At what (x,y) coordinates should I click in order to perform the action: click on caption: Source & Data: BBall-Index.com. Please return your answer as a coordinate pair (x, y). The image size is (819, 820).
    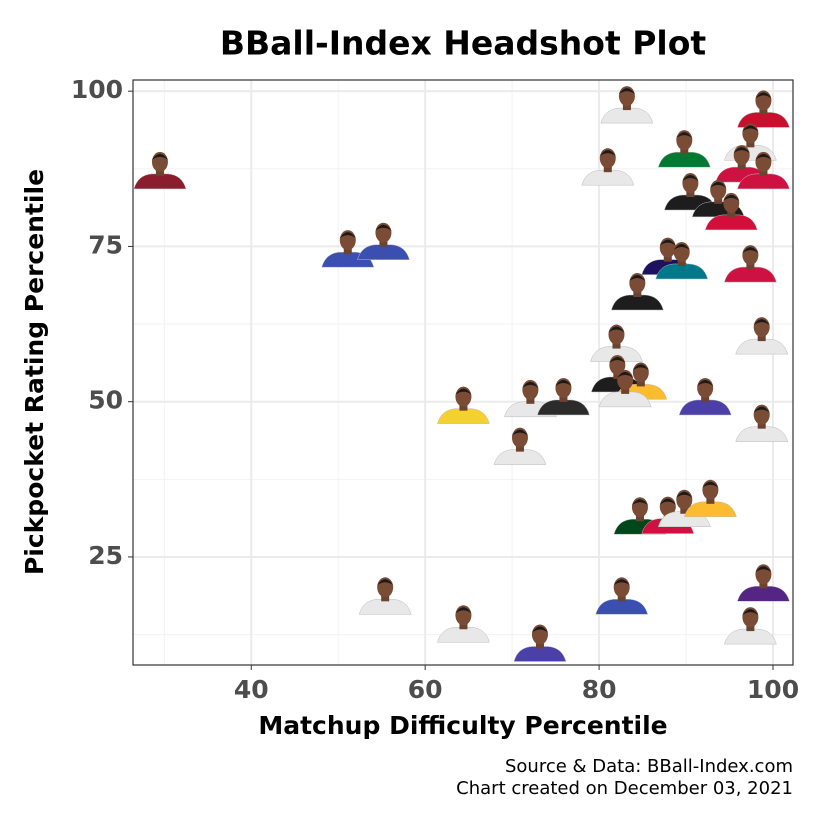
    Looking at the image, I should click on (649, 766).